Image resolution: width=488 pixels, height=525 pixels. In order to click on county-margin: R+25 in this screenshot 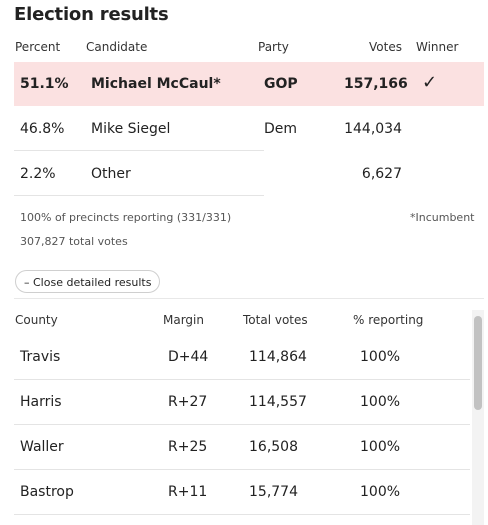, I will do `click(188, 447)`.